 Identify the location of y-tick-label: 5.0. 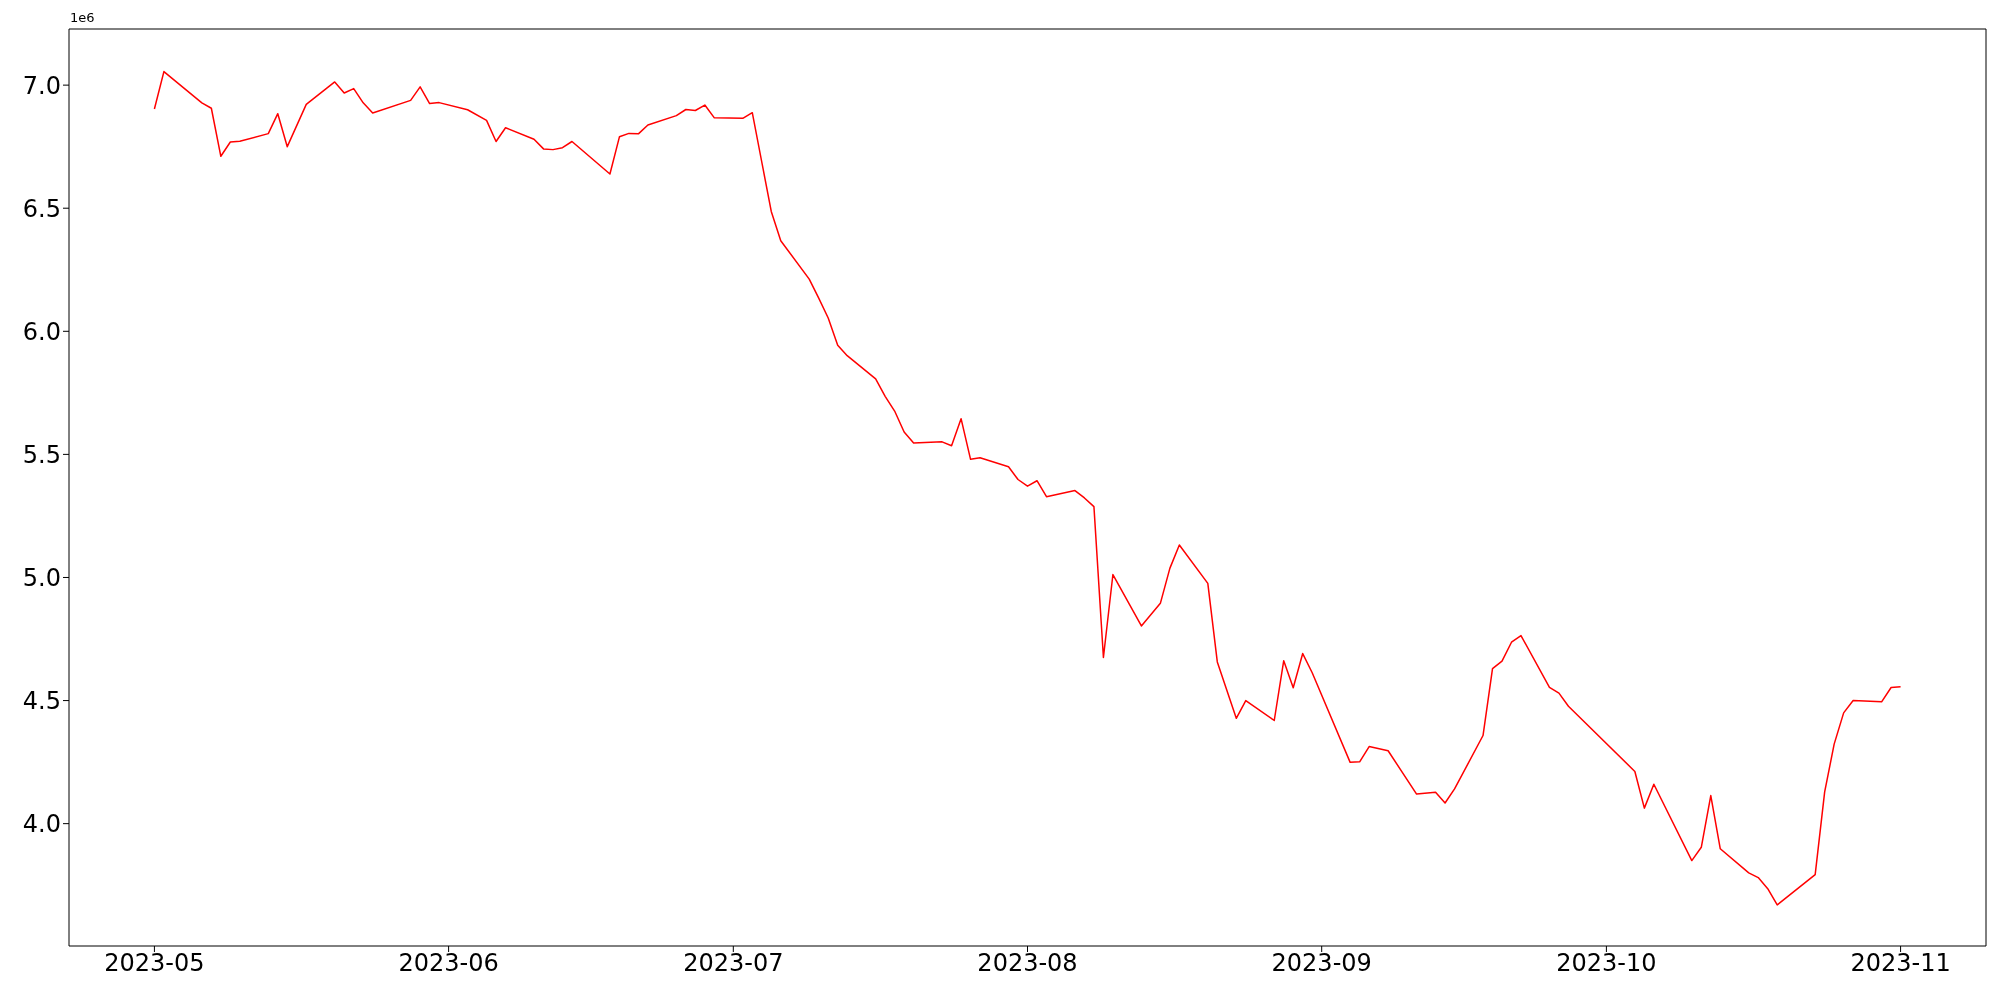
(41, 578).